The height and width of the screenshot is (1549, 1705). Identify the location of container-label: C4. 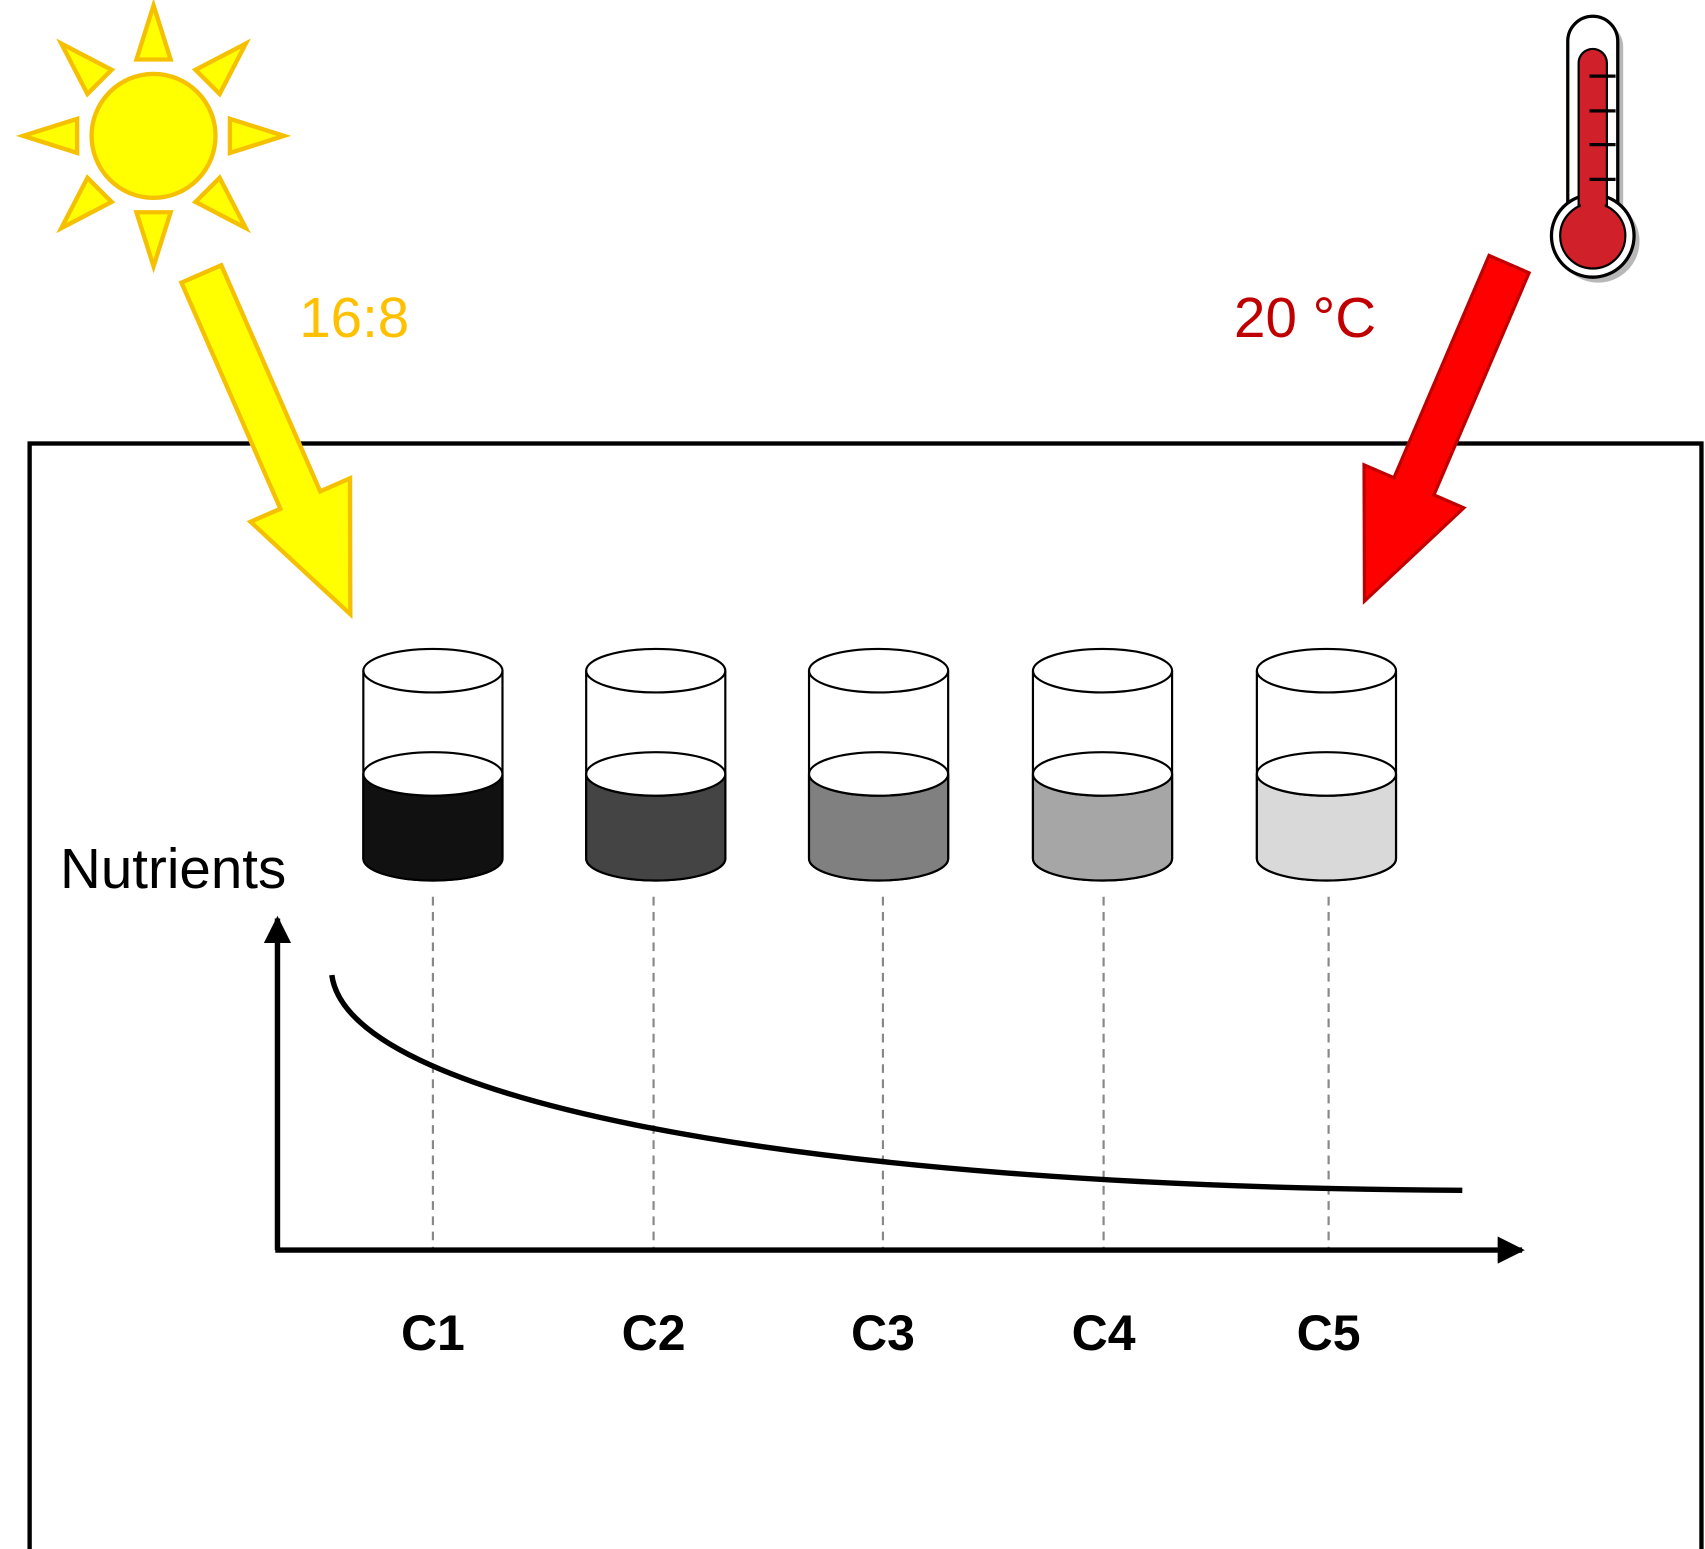
(1104, 1333).